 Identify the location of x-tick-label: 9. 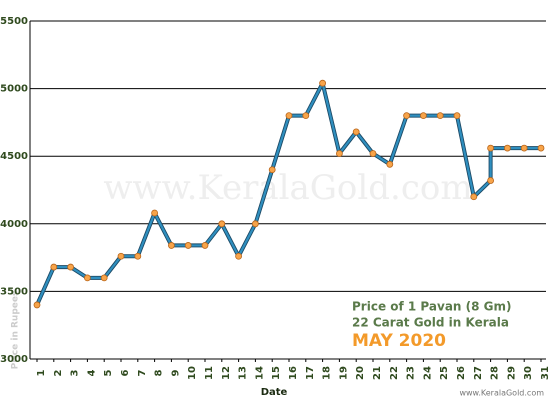
(175, 372).